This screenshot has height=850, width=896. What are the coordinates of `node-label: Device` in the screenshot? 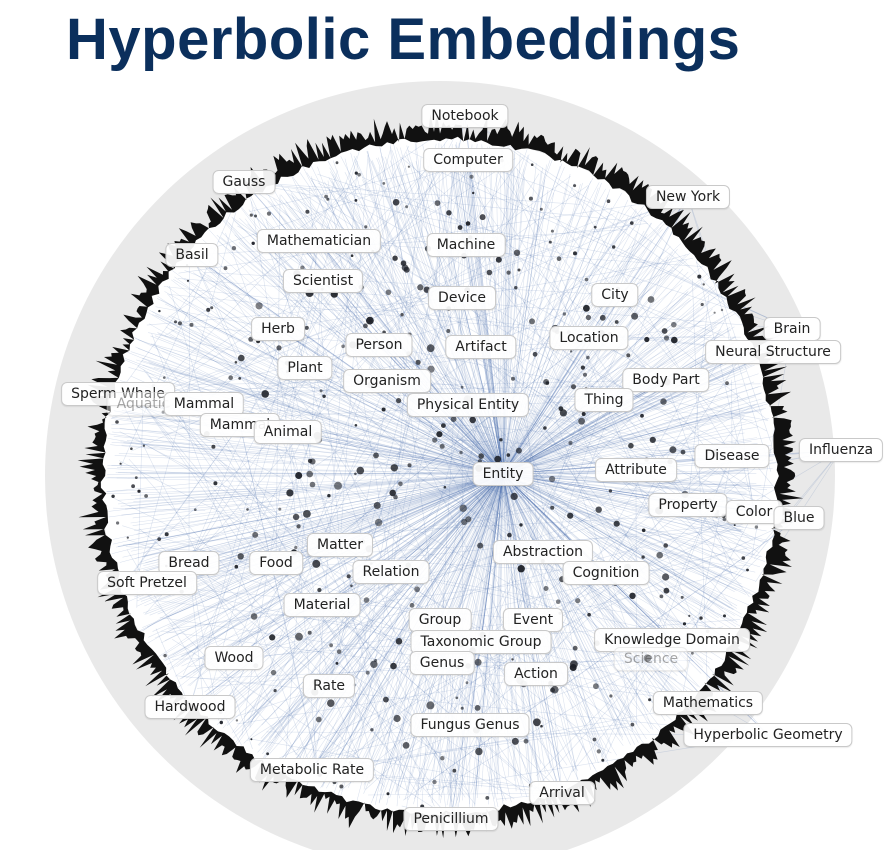 It's located at (462, 298).